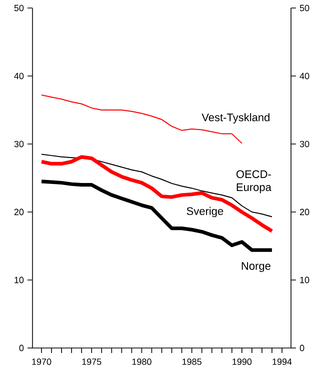 The image size is (322, 376). I want to click on y-tick-label: 0, so click(21, 348).